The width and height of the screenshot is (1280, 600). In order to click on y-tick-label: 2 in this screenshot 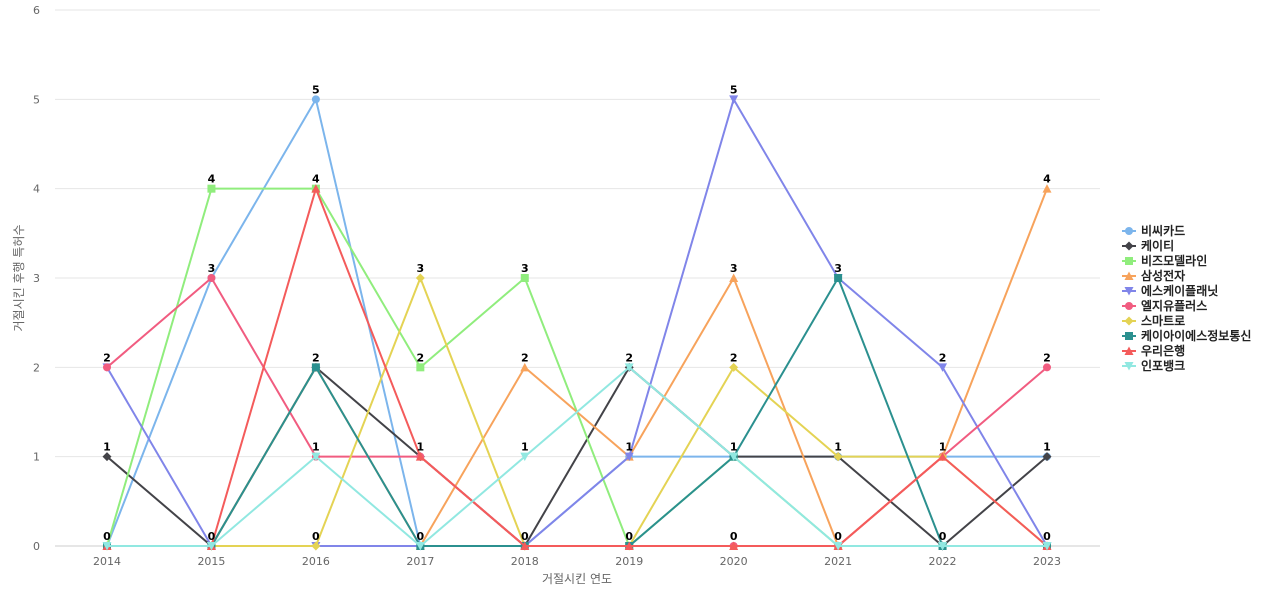, I will do `click(36, 367)`.